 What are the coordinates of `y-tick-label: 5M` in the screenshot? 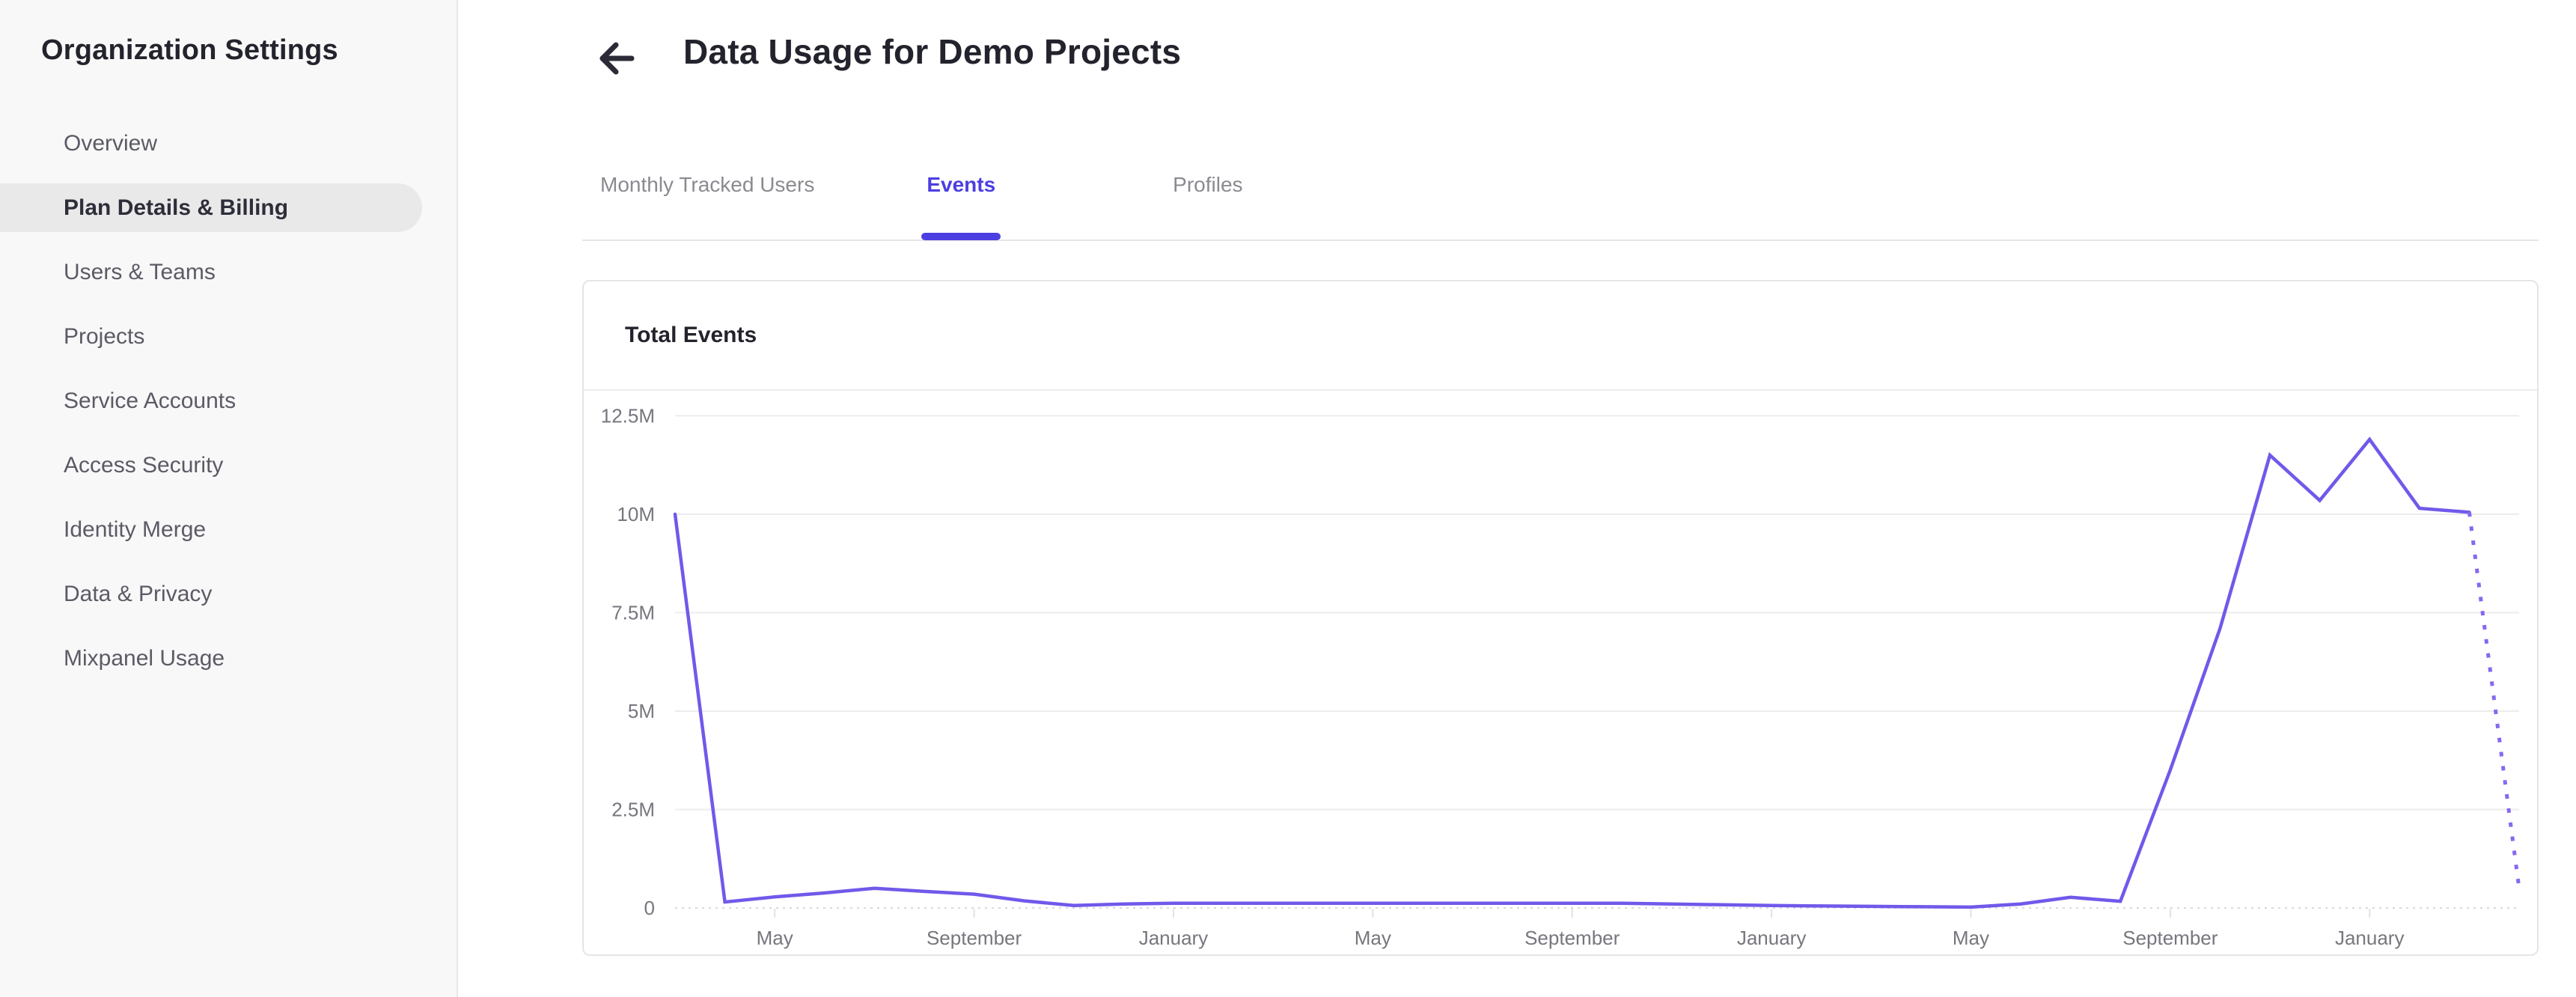 It's located at (641, 711).